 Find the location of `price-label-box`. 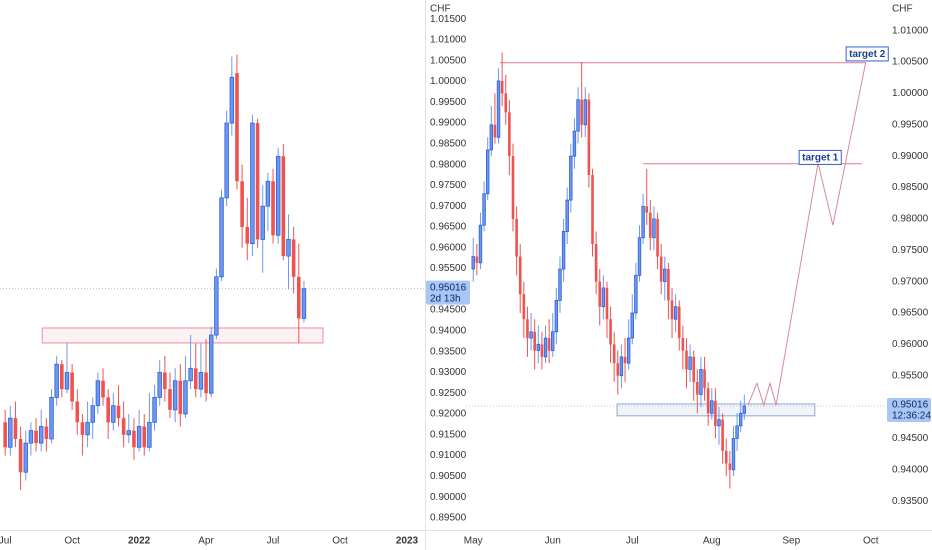

price-label-box is located at coordinates (448, 292).